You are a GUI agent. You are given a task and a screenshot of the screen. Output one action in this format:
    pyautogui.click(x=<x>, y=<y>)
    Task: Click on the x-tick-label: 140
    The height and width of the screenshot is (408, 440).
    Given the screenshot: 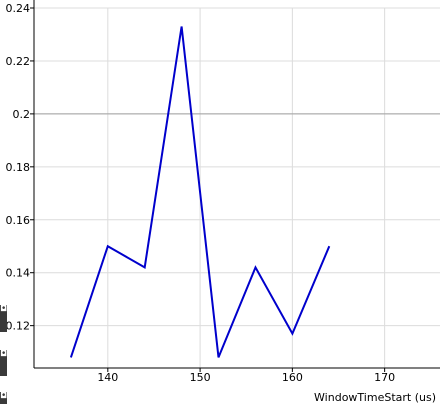 What is the action you would take?
    pyautogui.click(x=107, y=377)
    